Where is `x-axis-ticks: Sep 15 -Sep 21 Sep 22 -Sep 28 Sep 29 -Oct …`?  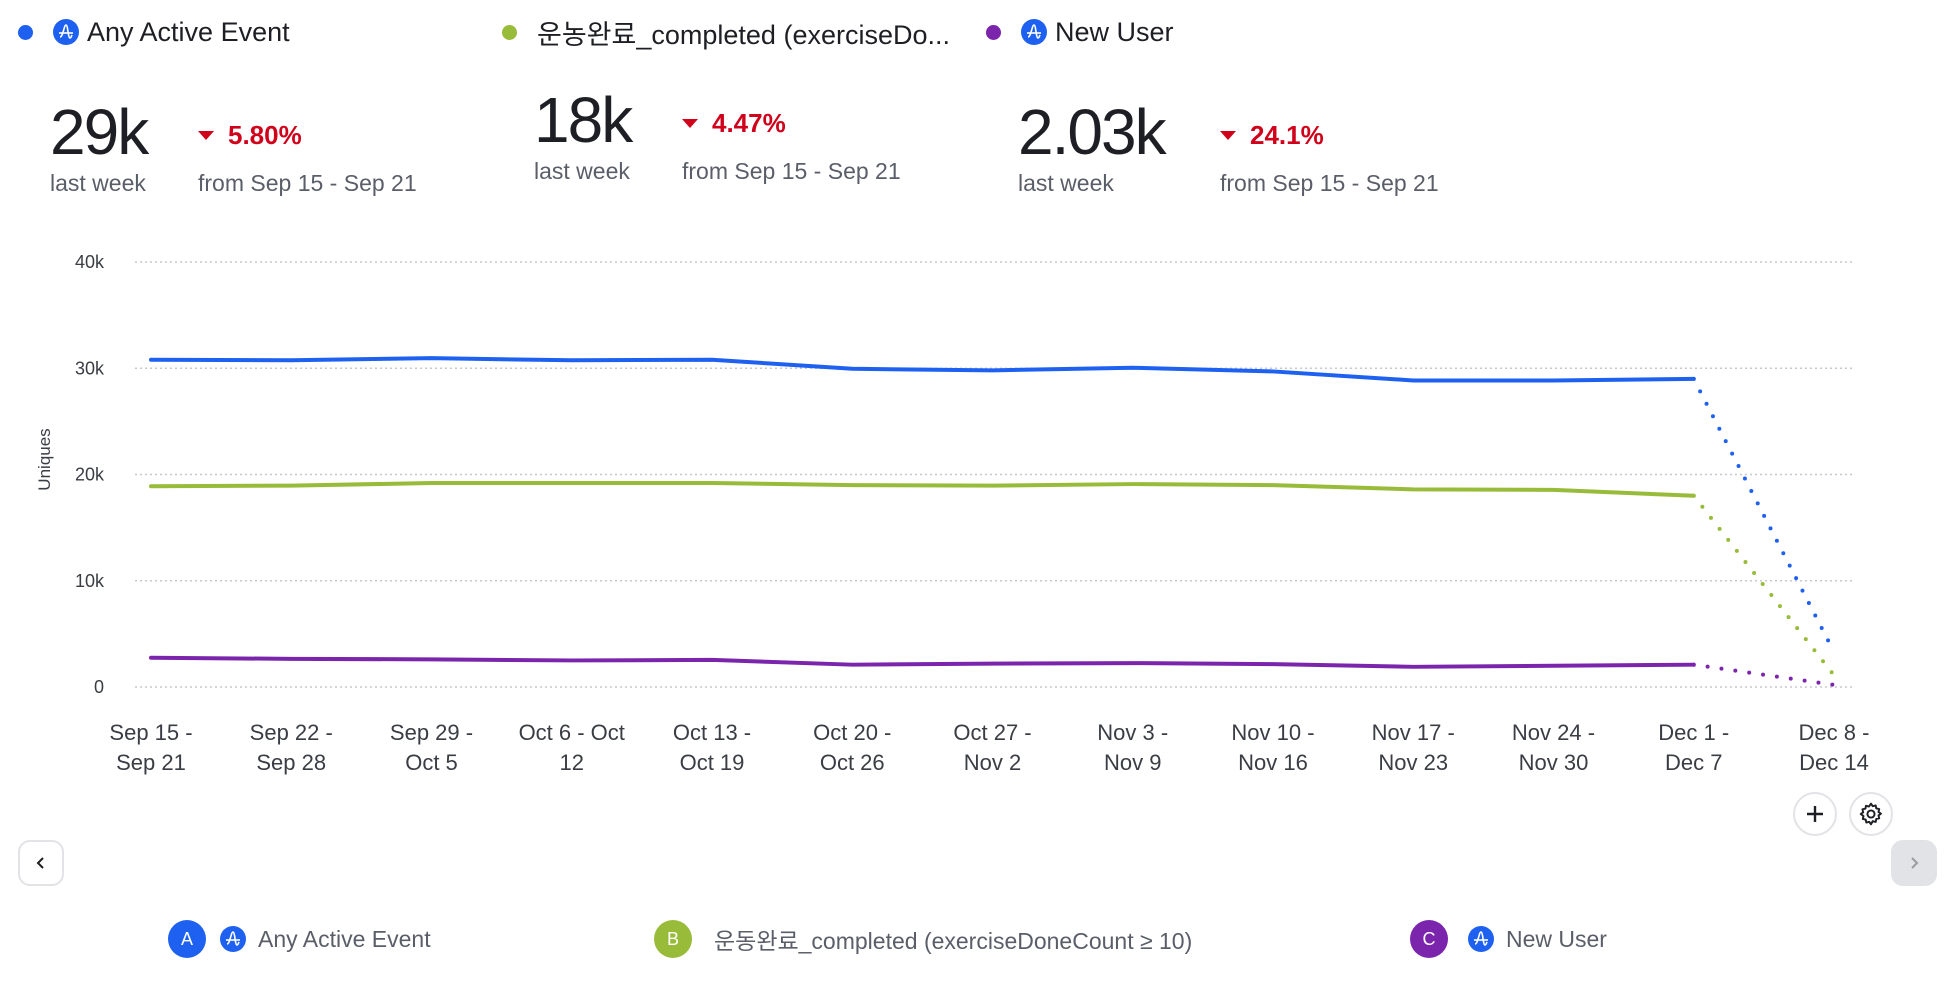
x-axis-ticks: Sep 15 -Sep 21 Sep 22 -Sep 28 Sep 29 -Oct … is located at coordinates (989, 747).